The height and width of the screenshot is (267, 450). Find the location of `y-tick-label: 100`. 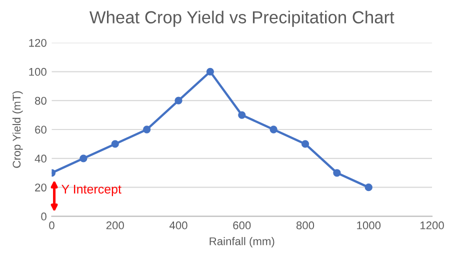

y-tick-label: 100 is located at coordinates (37, 72).